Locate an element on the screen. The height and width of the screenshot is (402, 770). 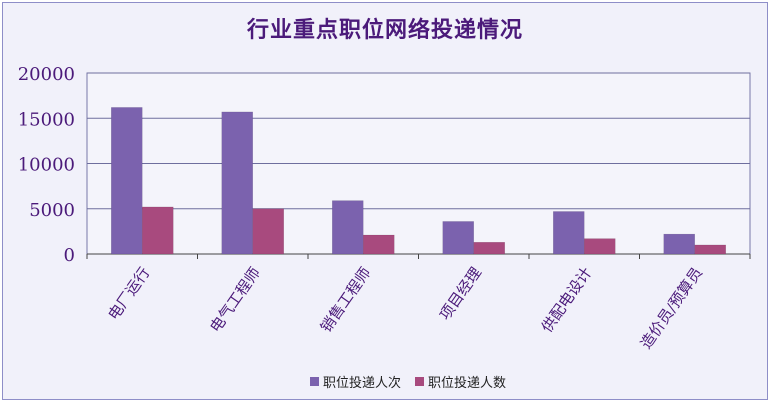
x-tick-label: 电厂运行 is located at coordinates (128, 293).